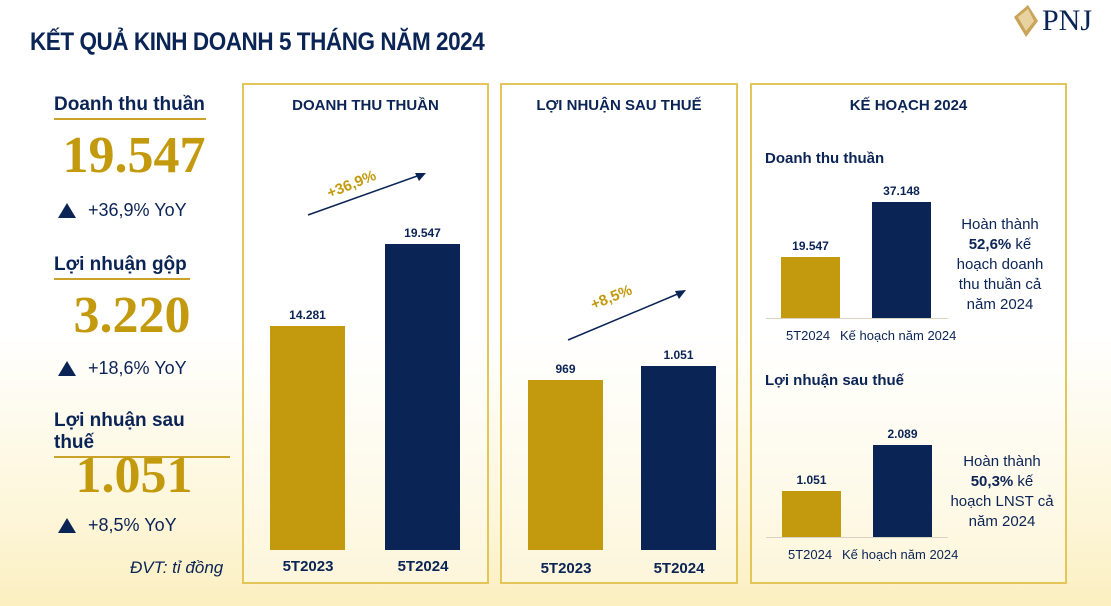  What do you see at coordinates (257, 42) in the screenshot?
I see `page-title: KẾT QUẢ KINH DOANH 5 THÁNG NĂM 2024` at bounding box center [257, 42].